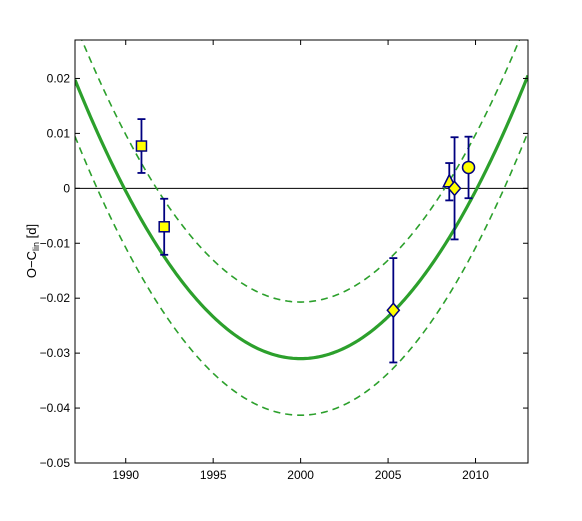 The height and width of the screenshot is (521, 582). What do you see at coordinates (55, 298) in the screenshot?
I see `y-tick-label: −0.02` at bounding box center [55, 298].